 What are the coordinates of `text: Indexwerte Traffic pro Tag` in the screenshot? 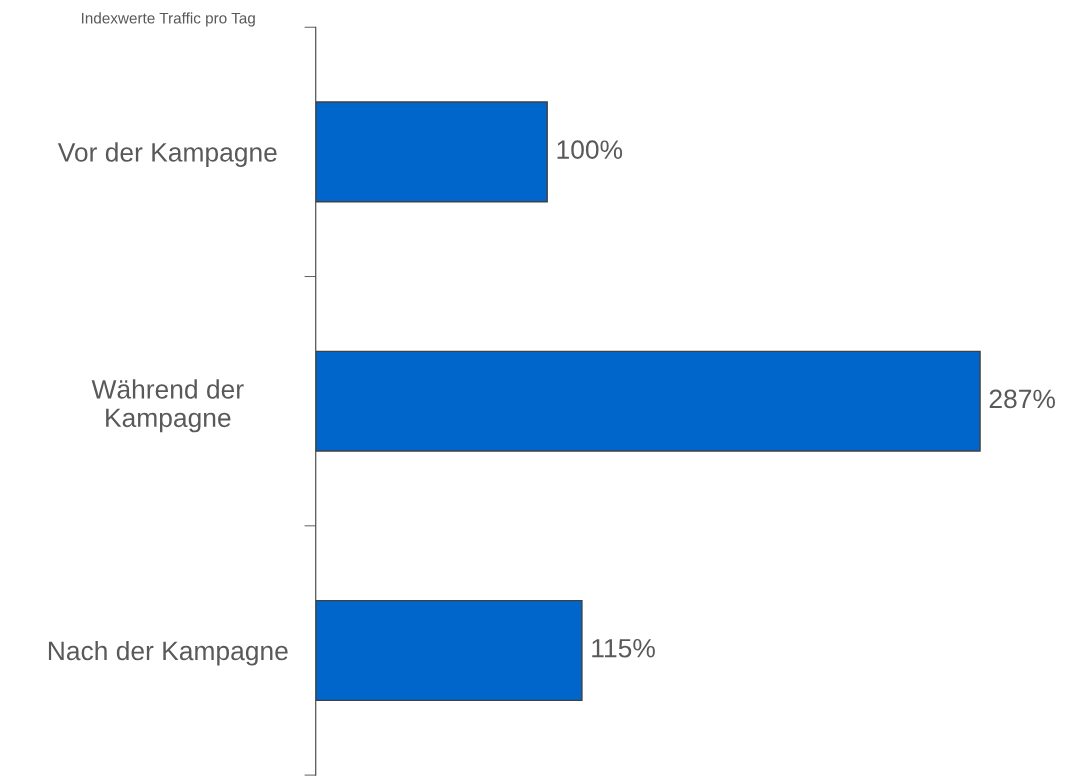 It's located at (168, 19).